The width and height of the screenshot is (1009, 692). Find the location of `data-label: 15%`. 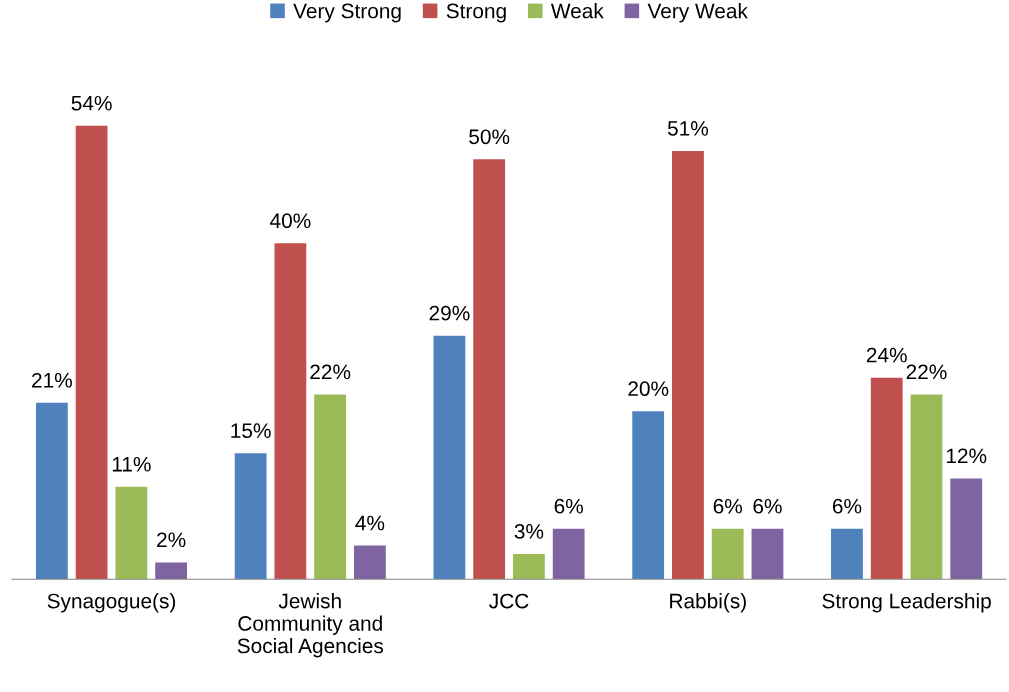

data-label: 15% is located at coordinates (251, 431).